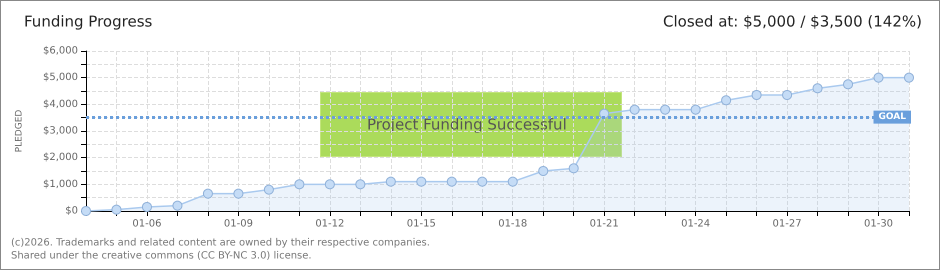  Describe the element at coordinates (879, 224) in the screenshot. I see `x-tick-label: 01-30` at that location.